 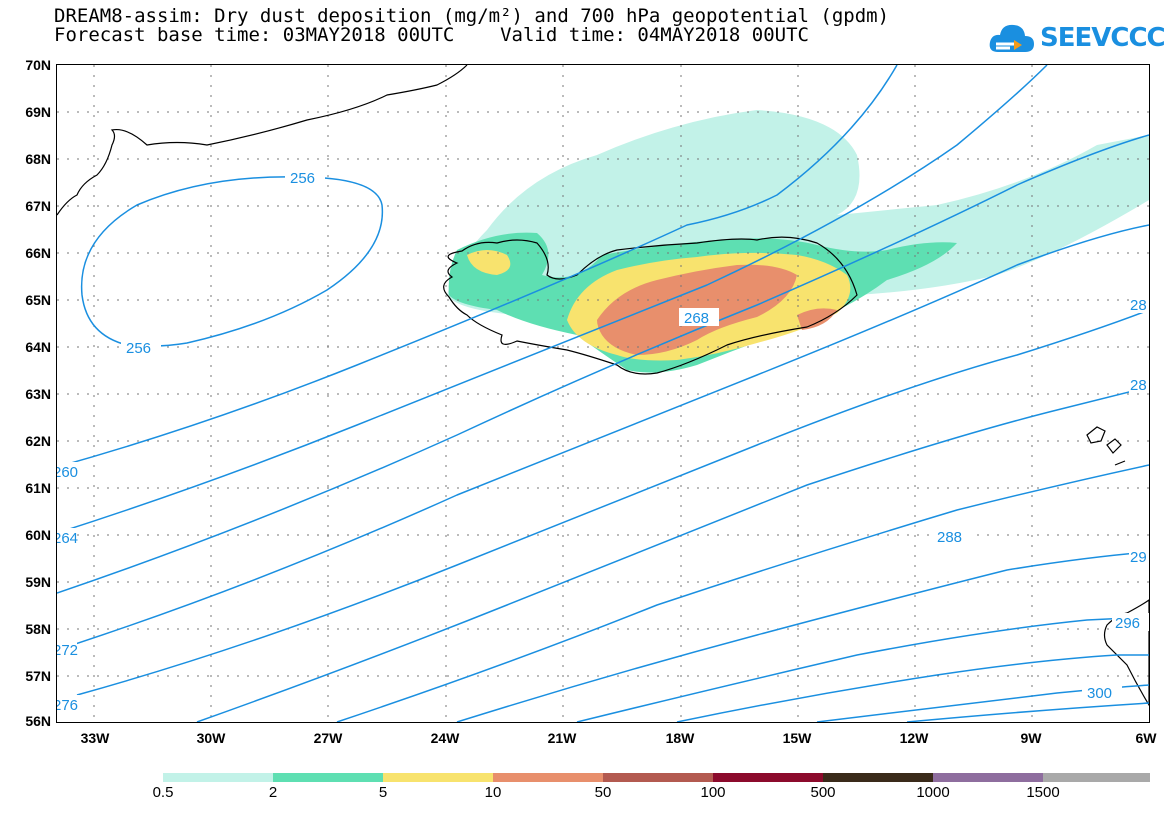 I want to click on lon-label: 18W, so click(x=680, y=738).